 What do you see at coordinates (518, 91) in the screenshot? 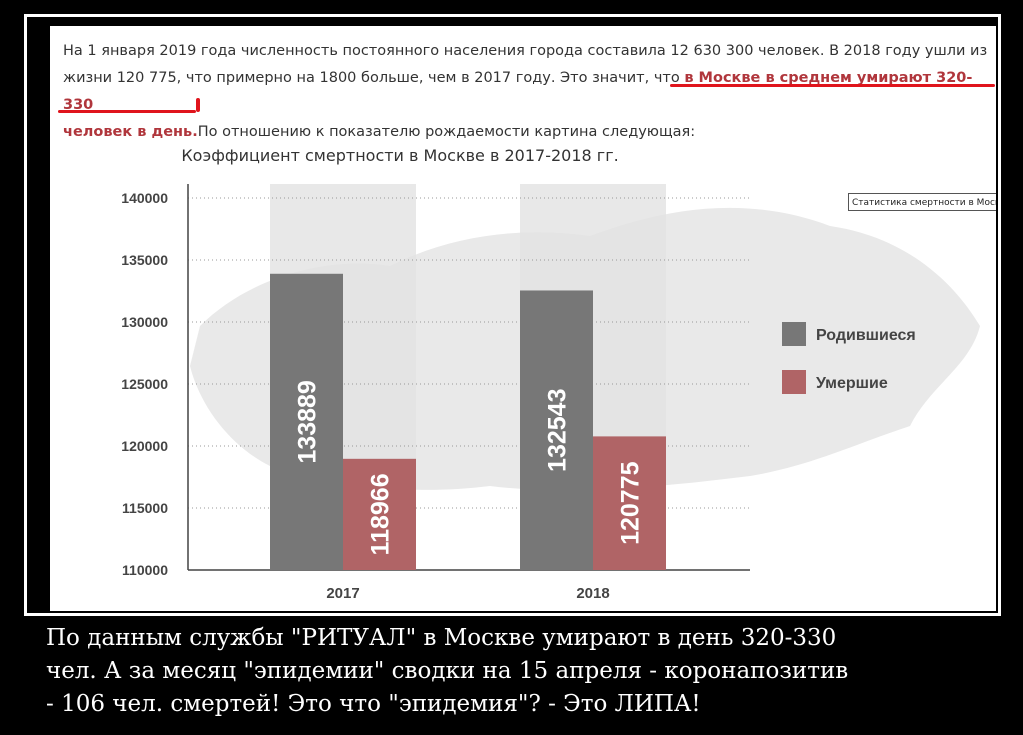
I see `intro-highlight-1: в Москве в среднем умирают 320-330` at bounding box center [518, 91].